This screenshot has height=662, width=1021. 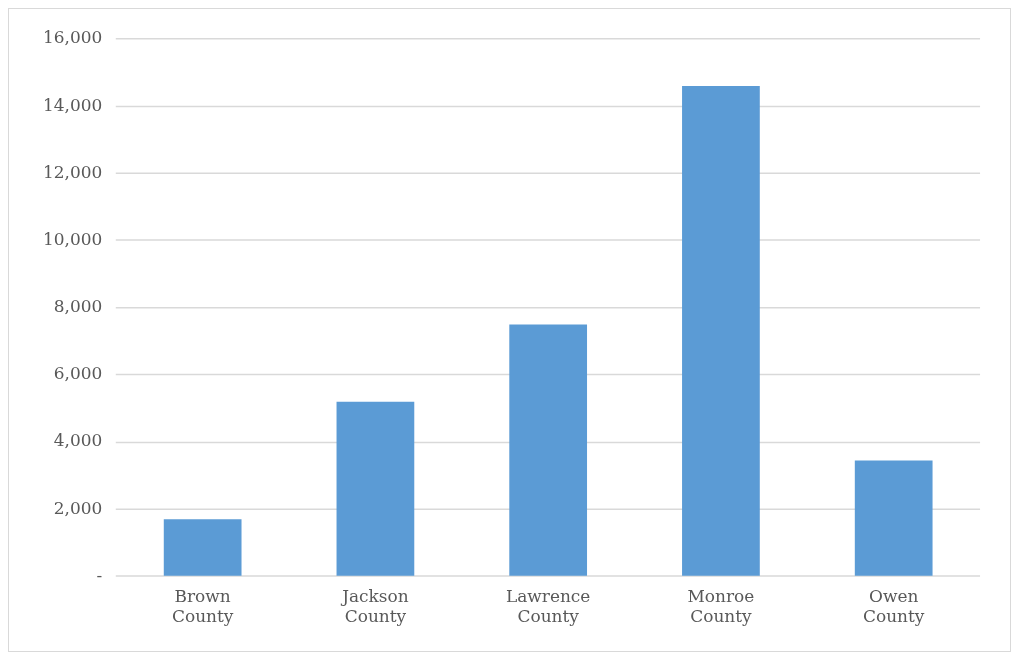 I want to click on y-tick-label: 10,000, so click(x=73, y=238).